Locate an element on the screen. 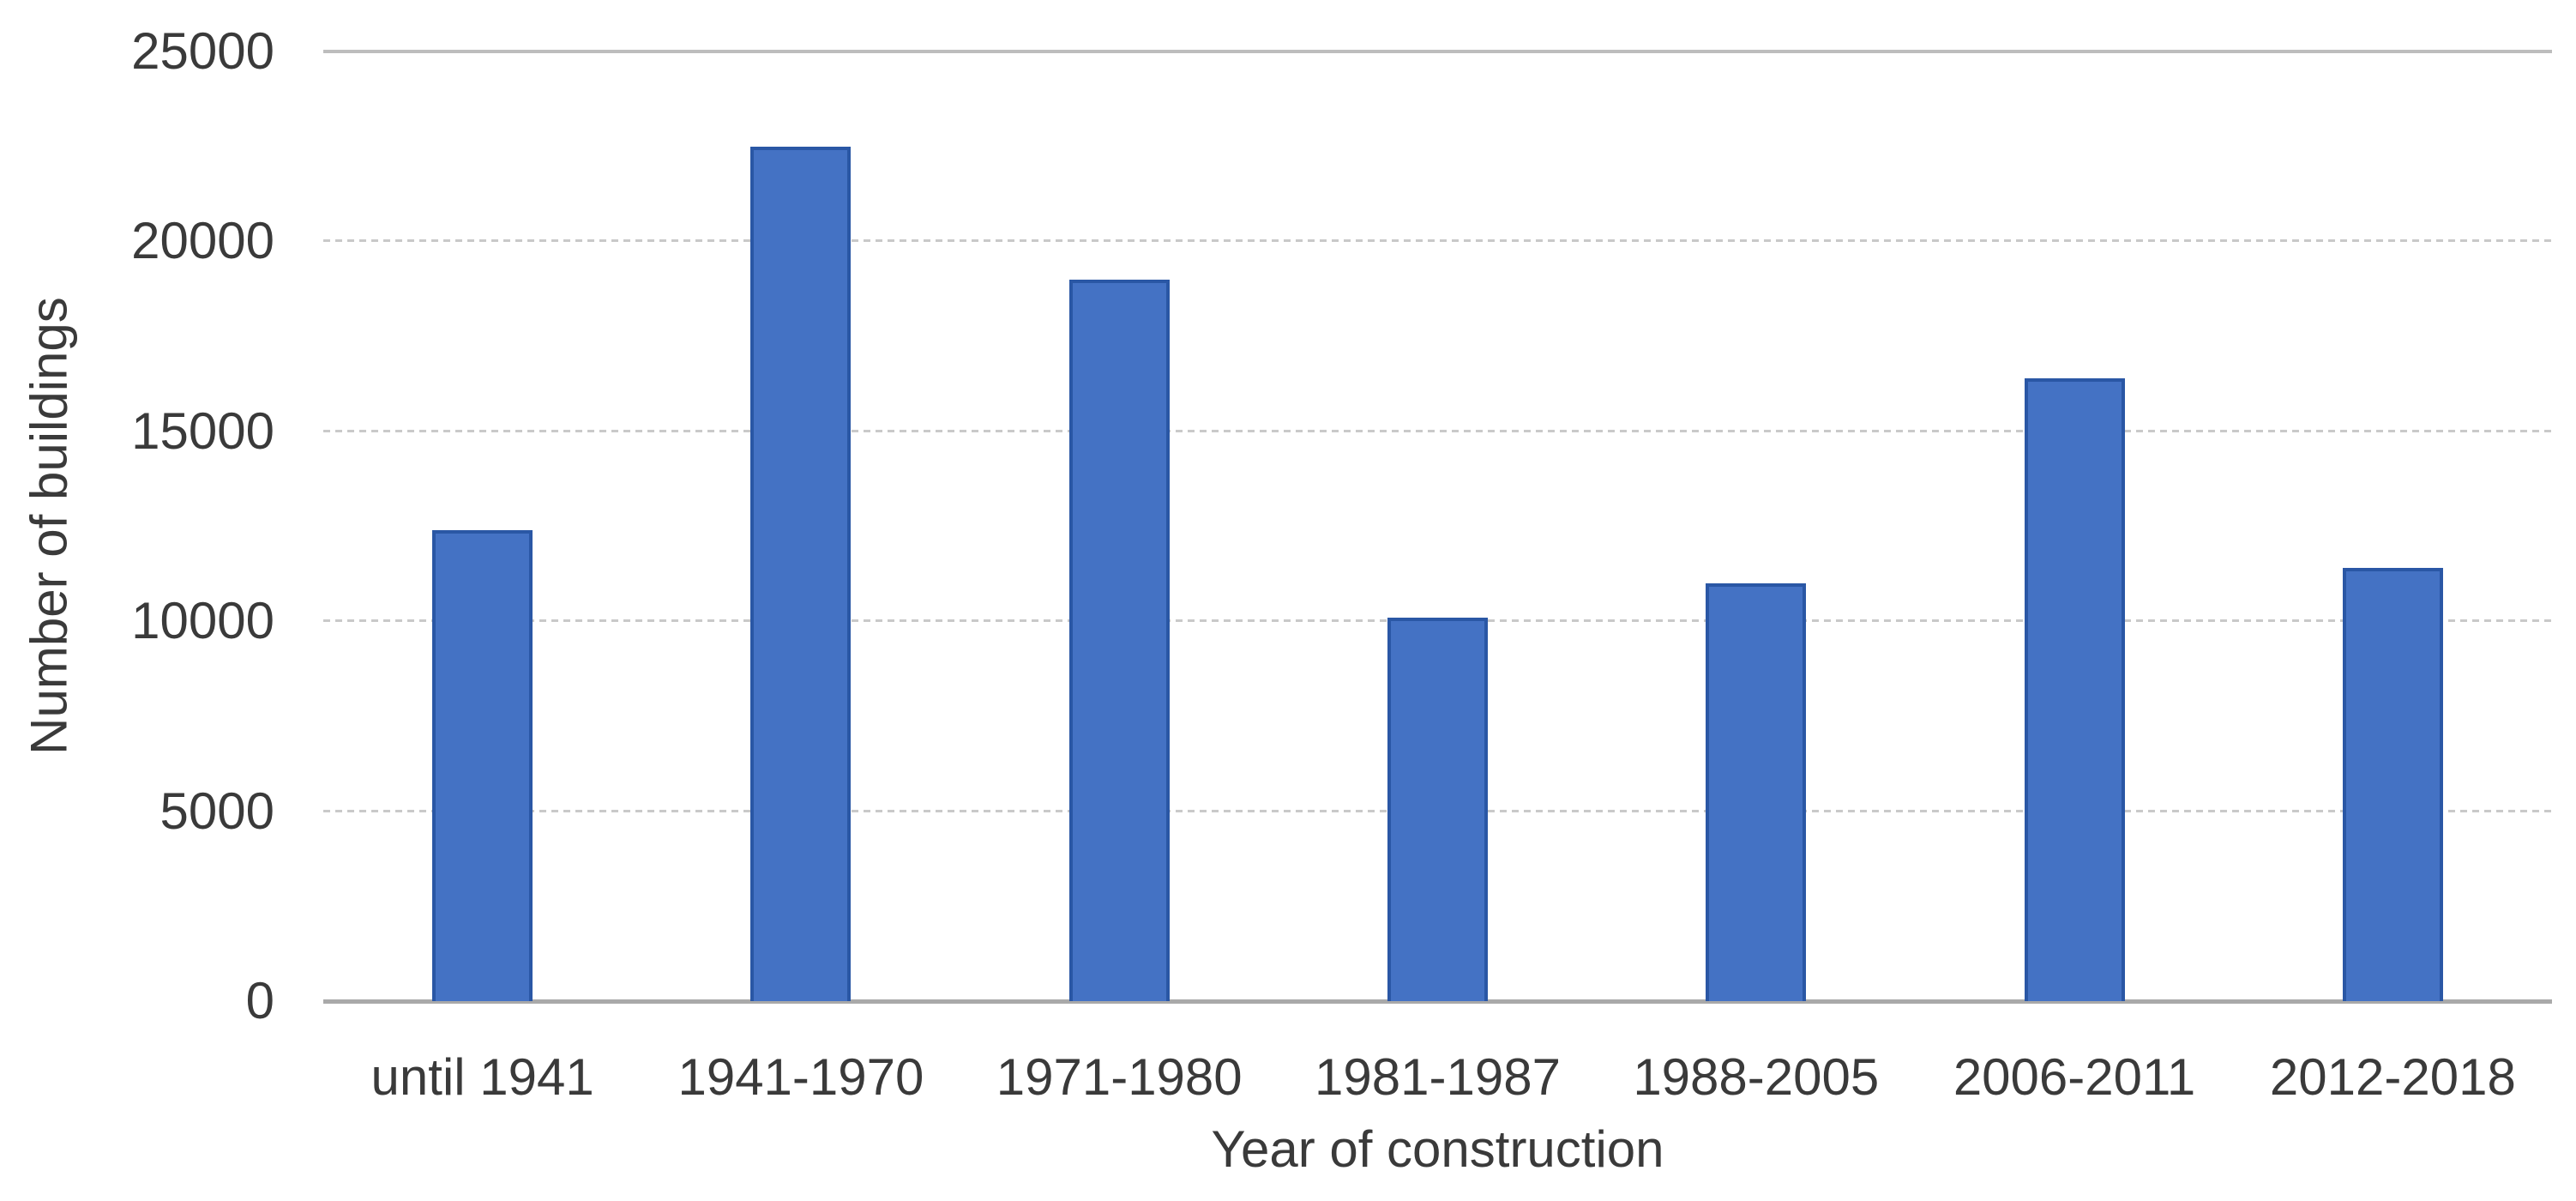 The height and width of the screenshot is (1201, 2576). x-tick-label: 2012-2018 is located at coordinates (2392, 1077).